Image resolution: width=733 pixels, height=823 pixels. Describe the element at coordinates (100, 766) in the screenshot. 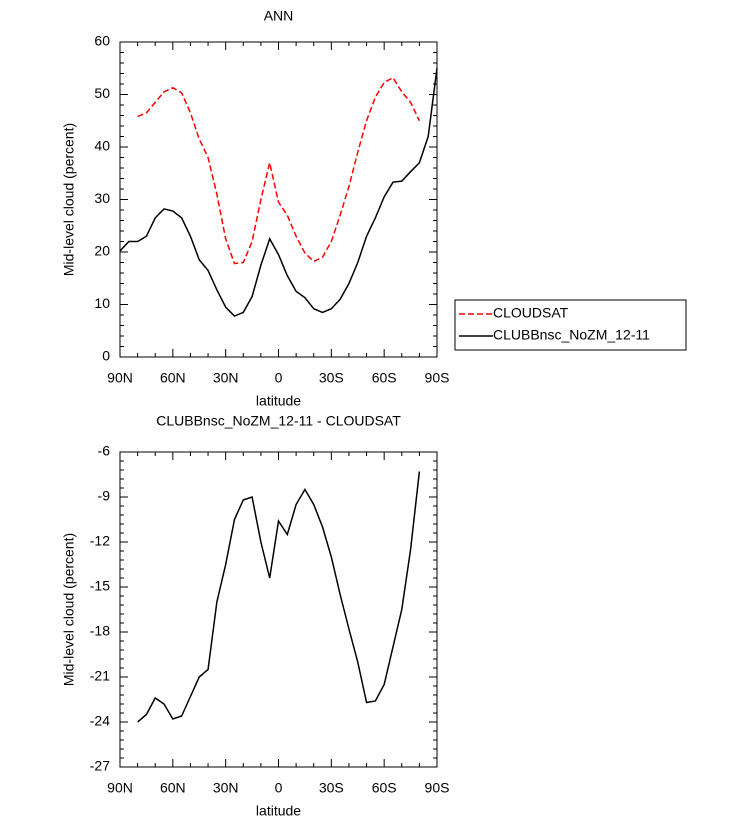

I see `y-tick-label: -27` at that location.